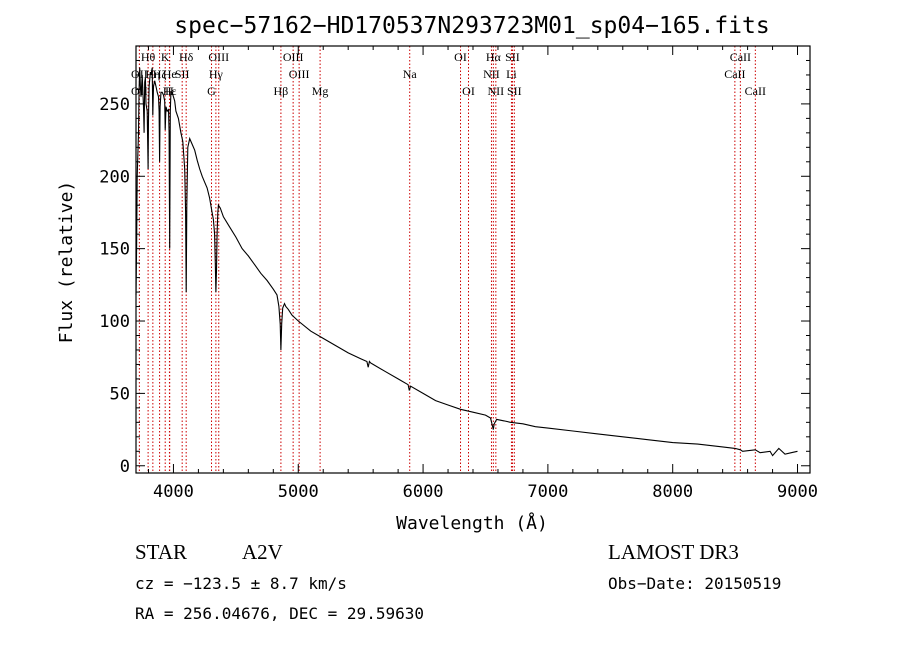  I want to click on line-marker-label: Hα, so click(494, 57).